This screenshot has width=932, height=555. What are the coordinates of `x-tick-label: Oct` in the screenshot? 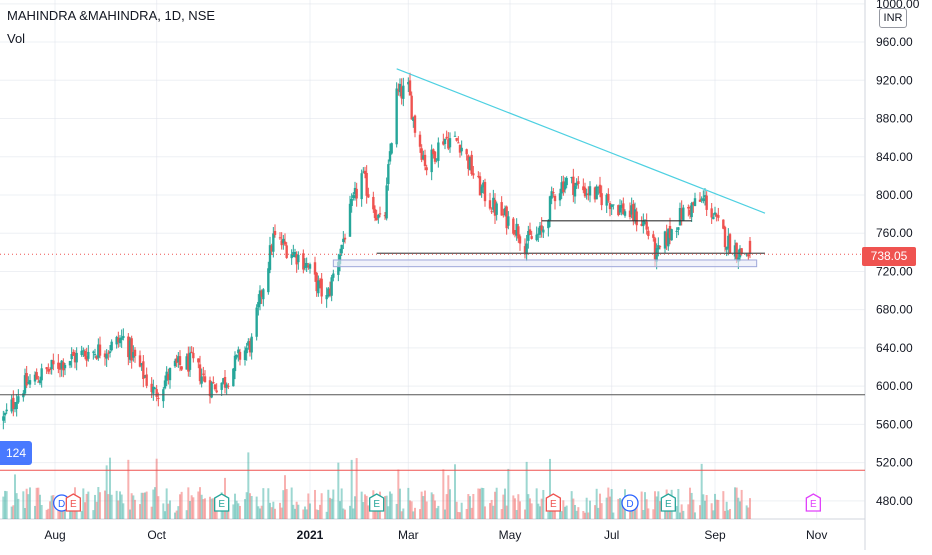 It's located at (156, 535).